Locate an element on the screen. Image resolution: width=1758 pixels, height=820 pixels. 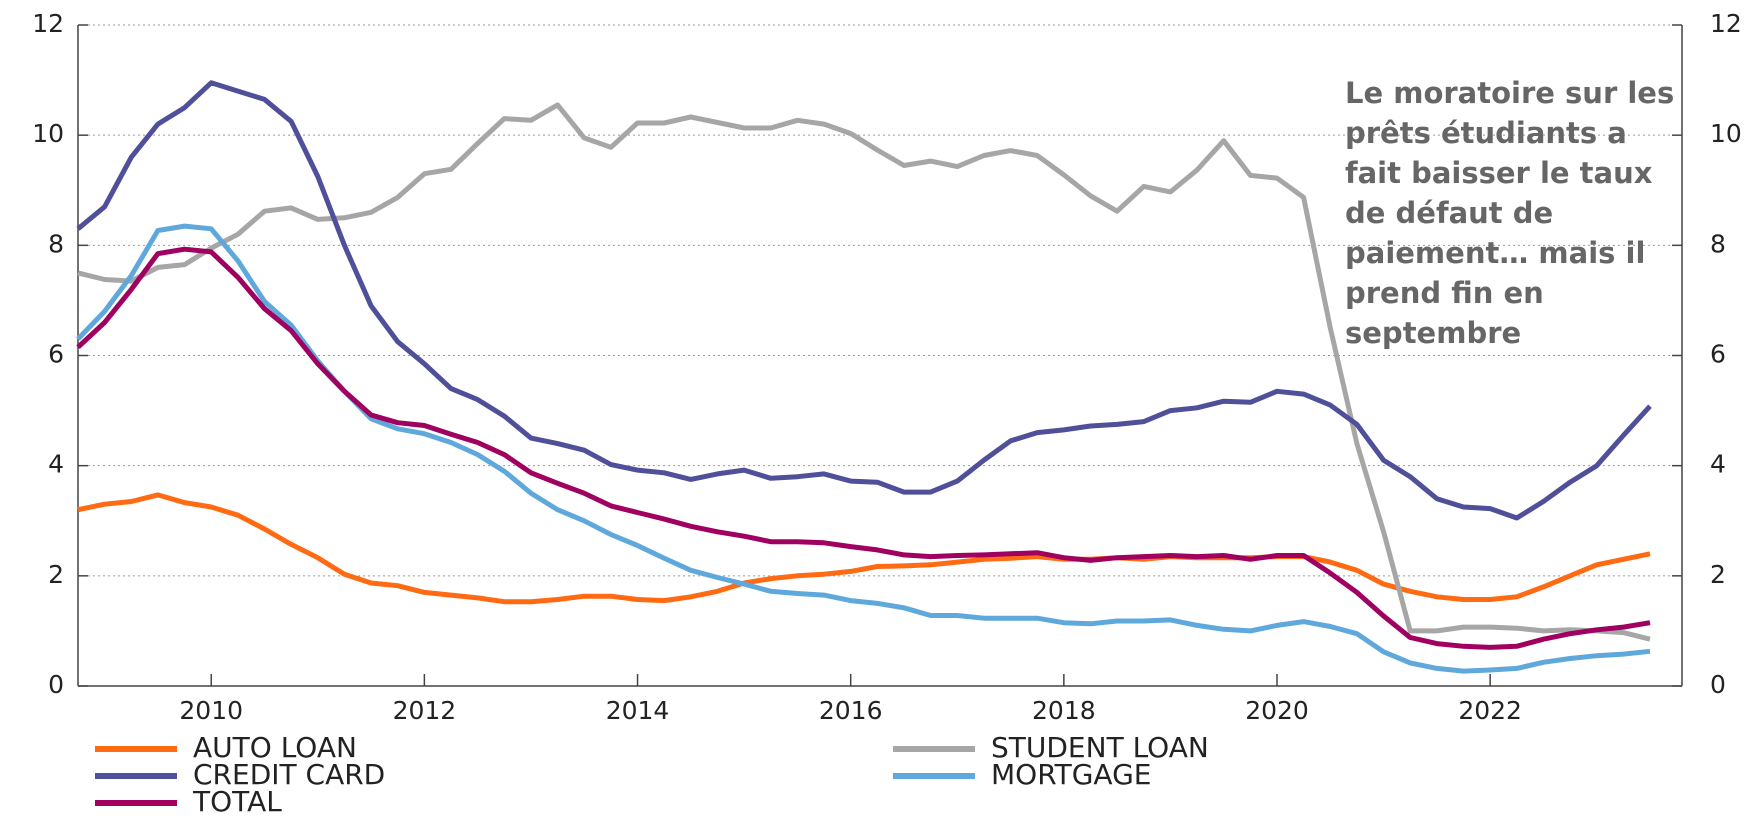
annotation: septembre is located at coordinates (1433, 333).